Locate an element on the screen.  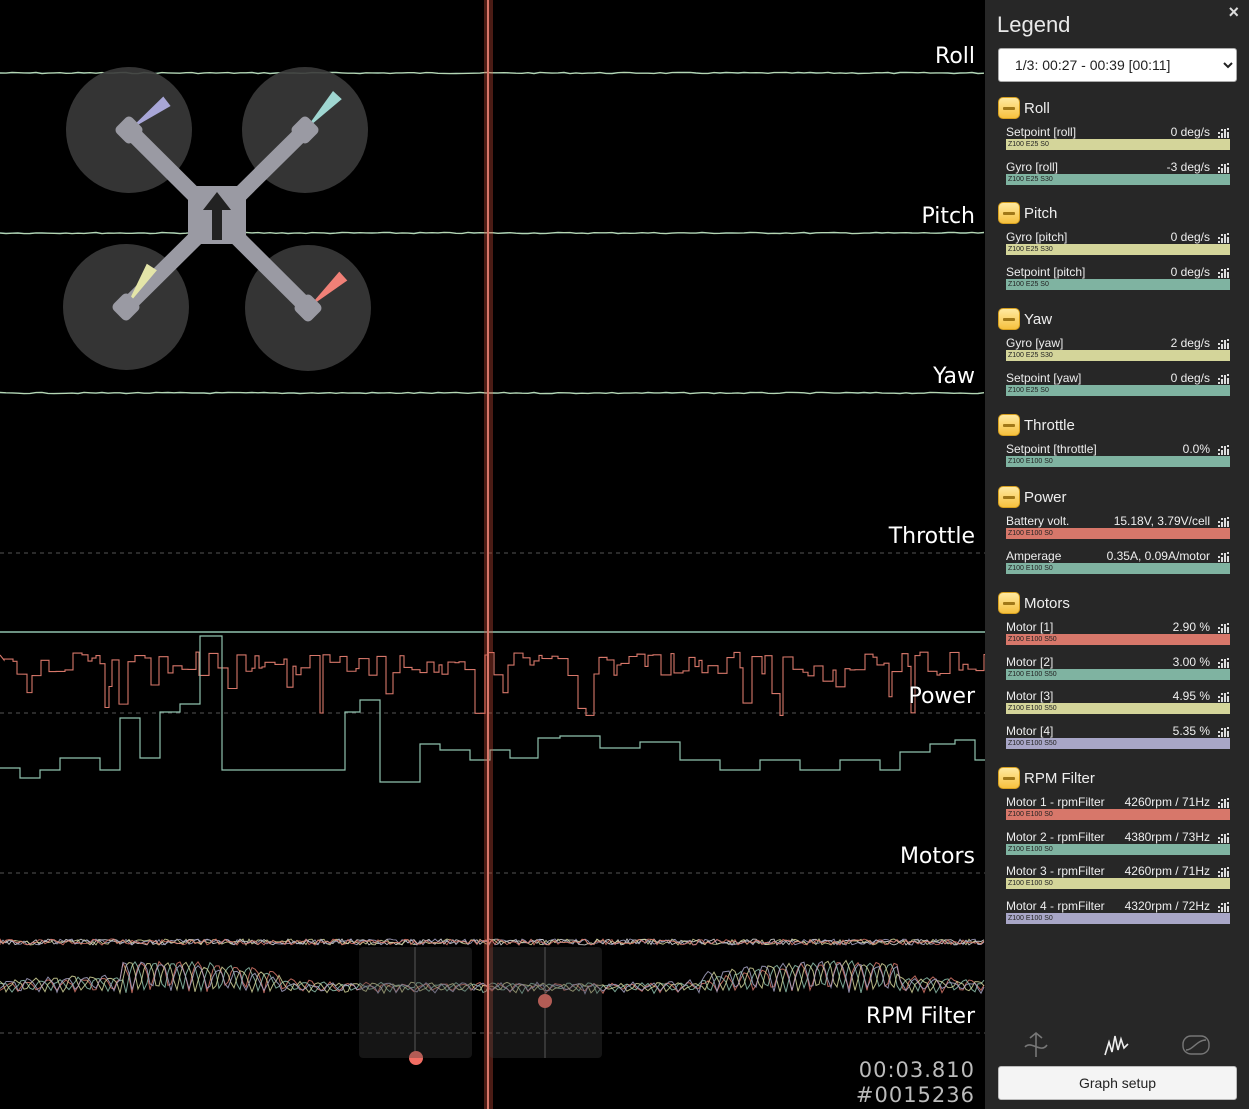
field-name: Motor 2 - rpmFilter is located at coordinates (1055, 836).